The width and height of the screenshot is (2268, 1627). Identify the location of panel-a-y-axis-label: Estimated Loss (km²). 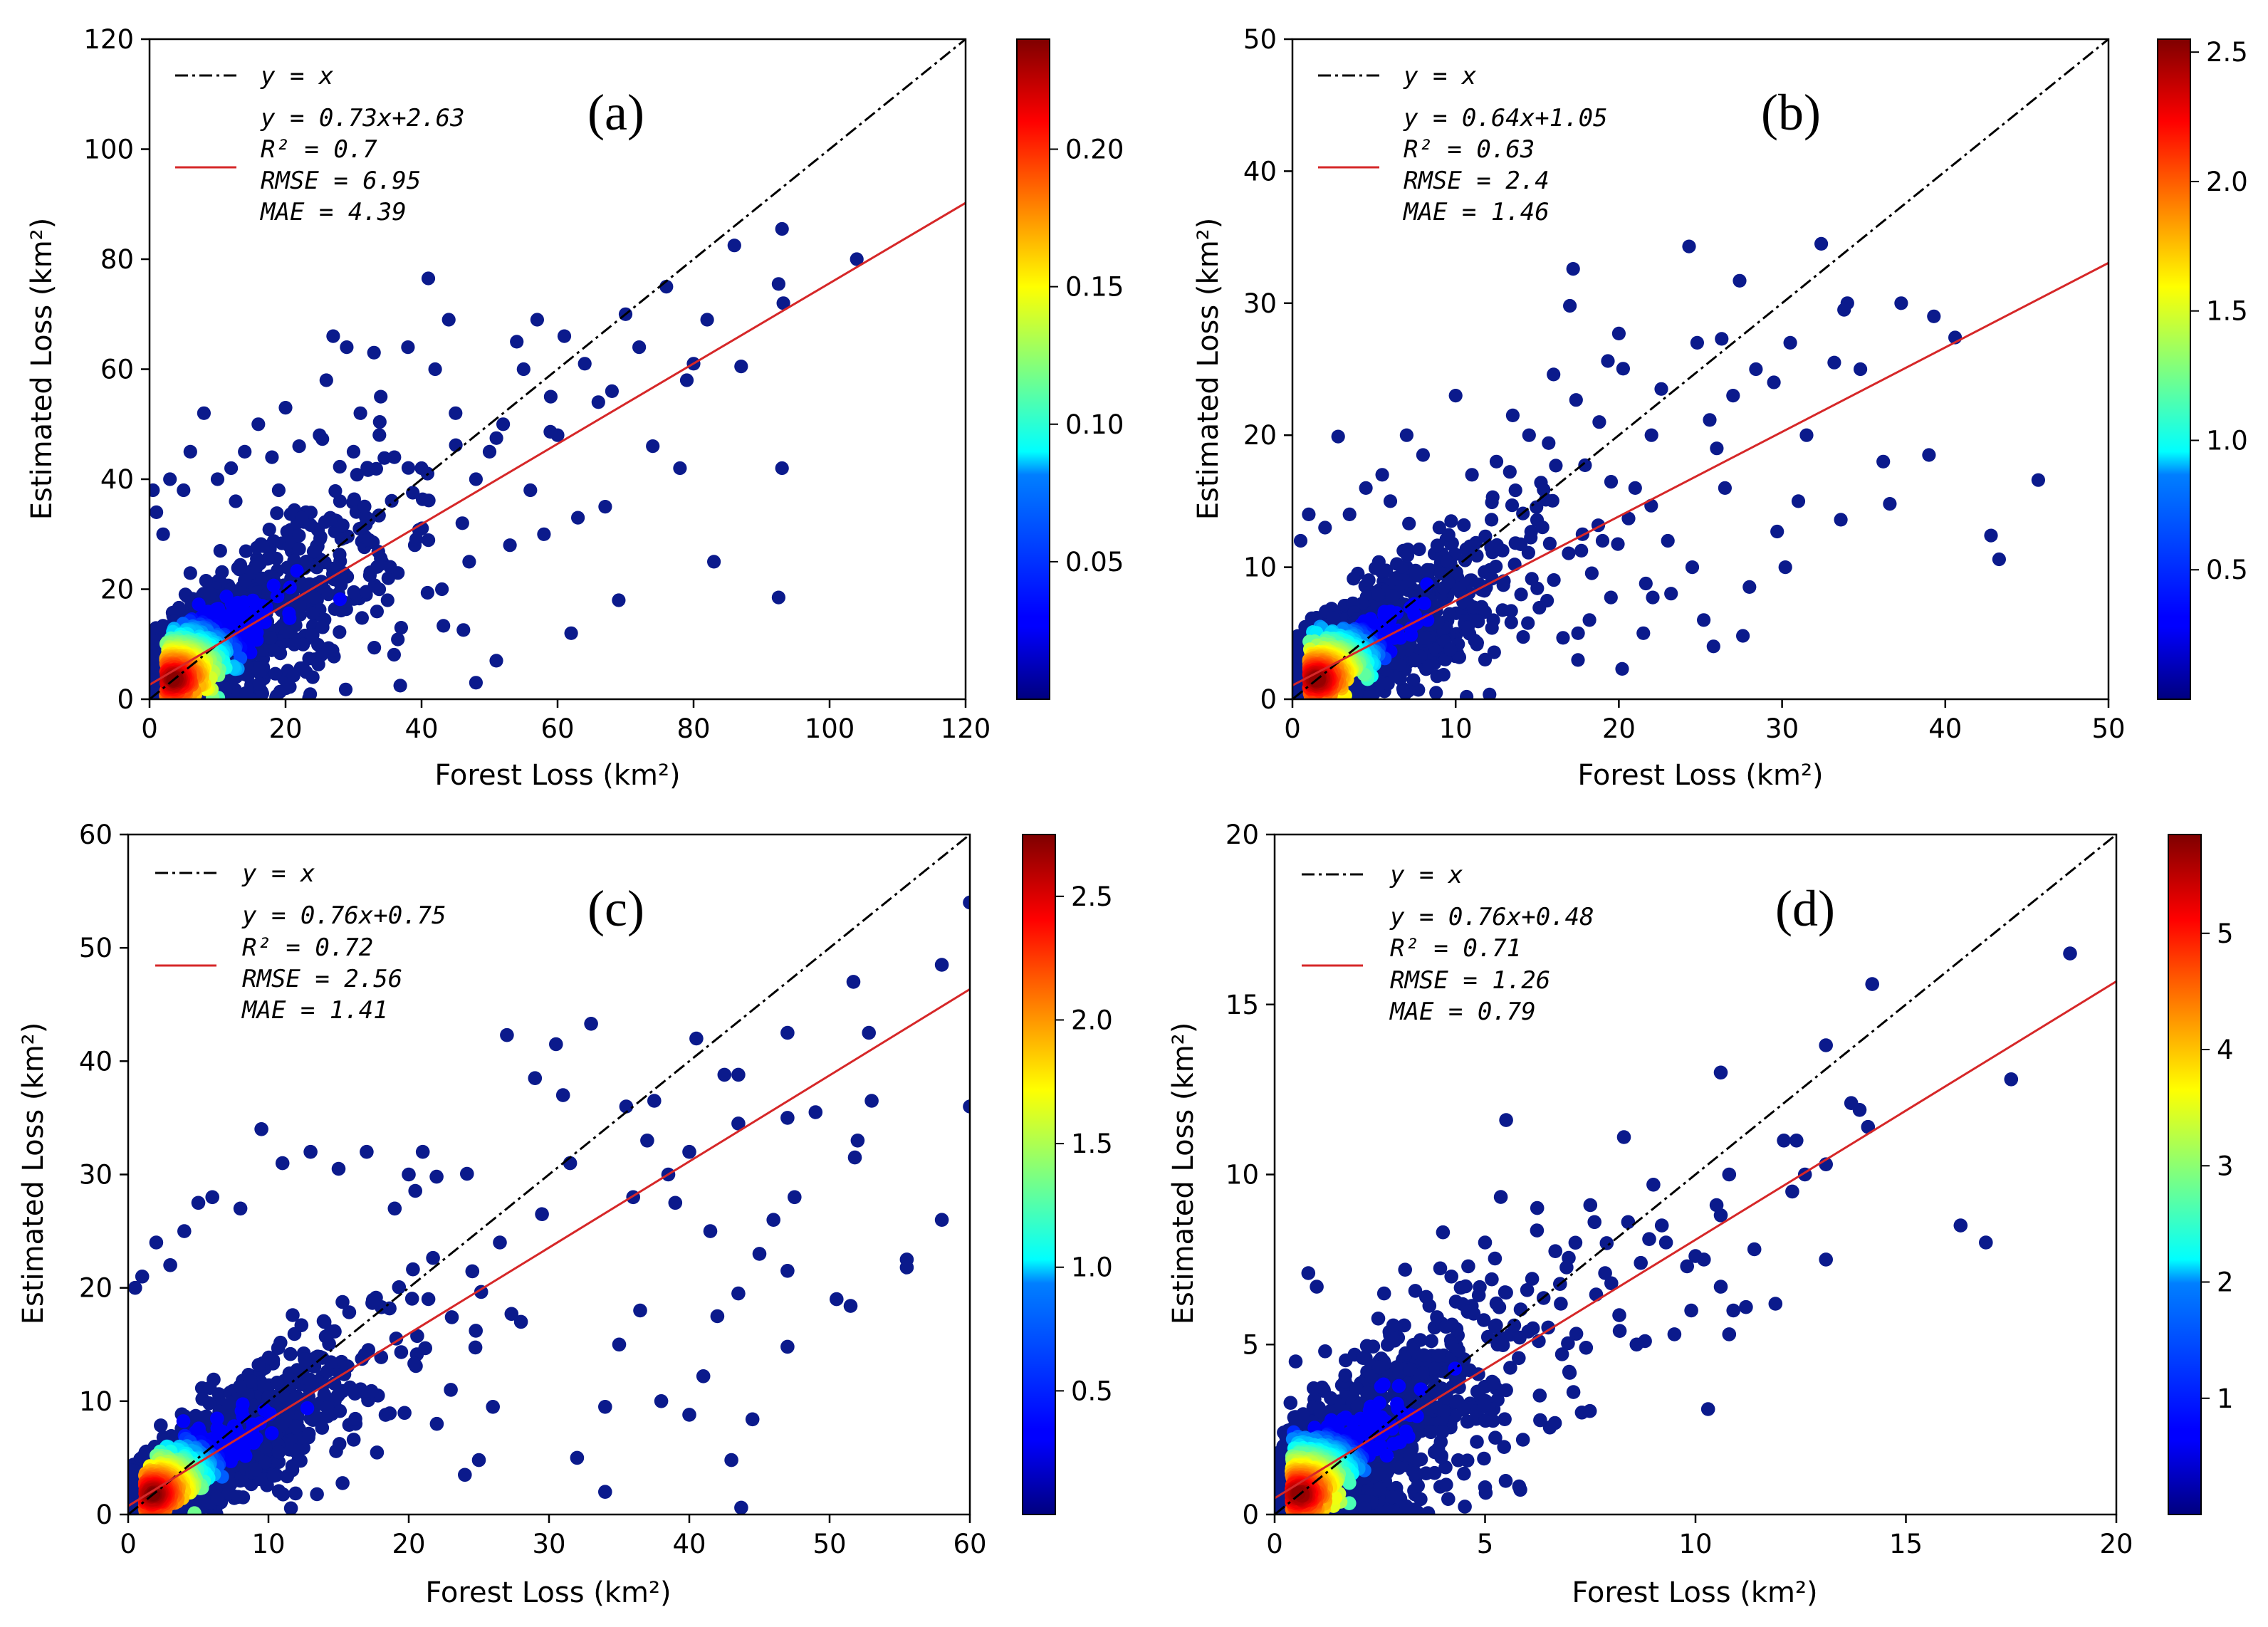
(42, 369).